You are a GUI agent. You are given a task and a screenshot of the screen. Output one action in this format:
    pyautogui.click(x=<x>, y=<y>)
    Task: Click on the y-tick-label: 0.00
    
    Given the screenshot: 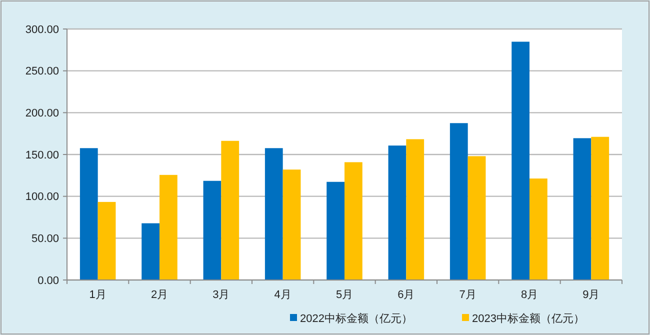 What is the action you would take?
    pyautogui.click(x=48, y=280)
    